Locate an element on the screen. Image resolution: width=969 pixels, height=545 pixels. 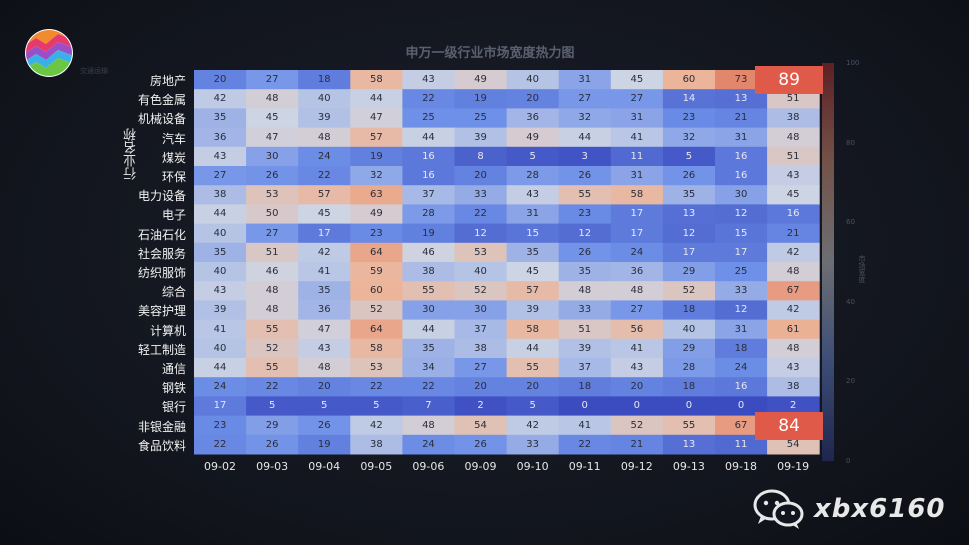
y-tick-label: 银行 is located at coordinates (173, 407).